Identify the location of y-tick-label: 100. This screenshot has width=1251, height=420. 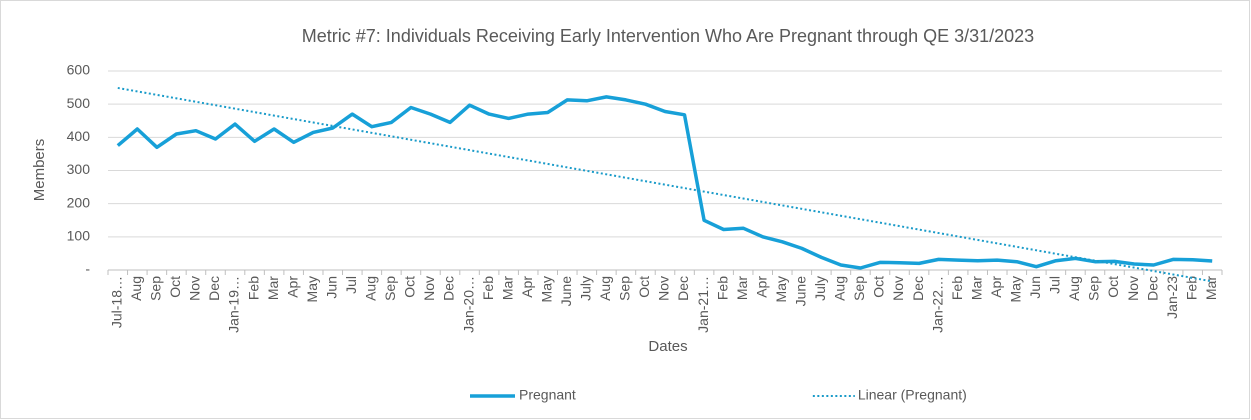
(79, 236).